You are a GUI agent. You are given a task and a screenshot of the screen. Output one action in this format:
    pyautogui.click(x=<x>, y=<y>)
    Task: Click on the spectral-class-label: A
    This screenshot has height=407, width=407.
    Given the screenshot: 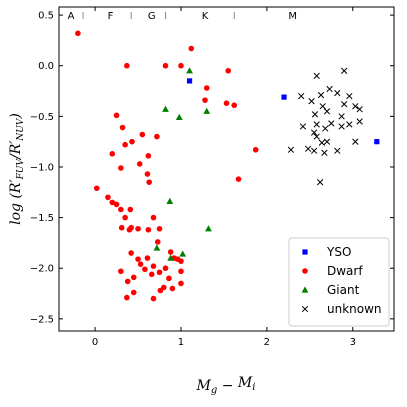 What is the action you would take?
    pyautogui.click(x=71, y=16)
    